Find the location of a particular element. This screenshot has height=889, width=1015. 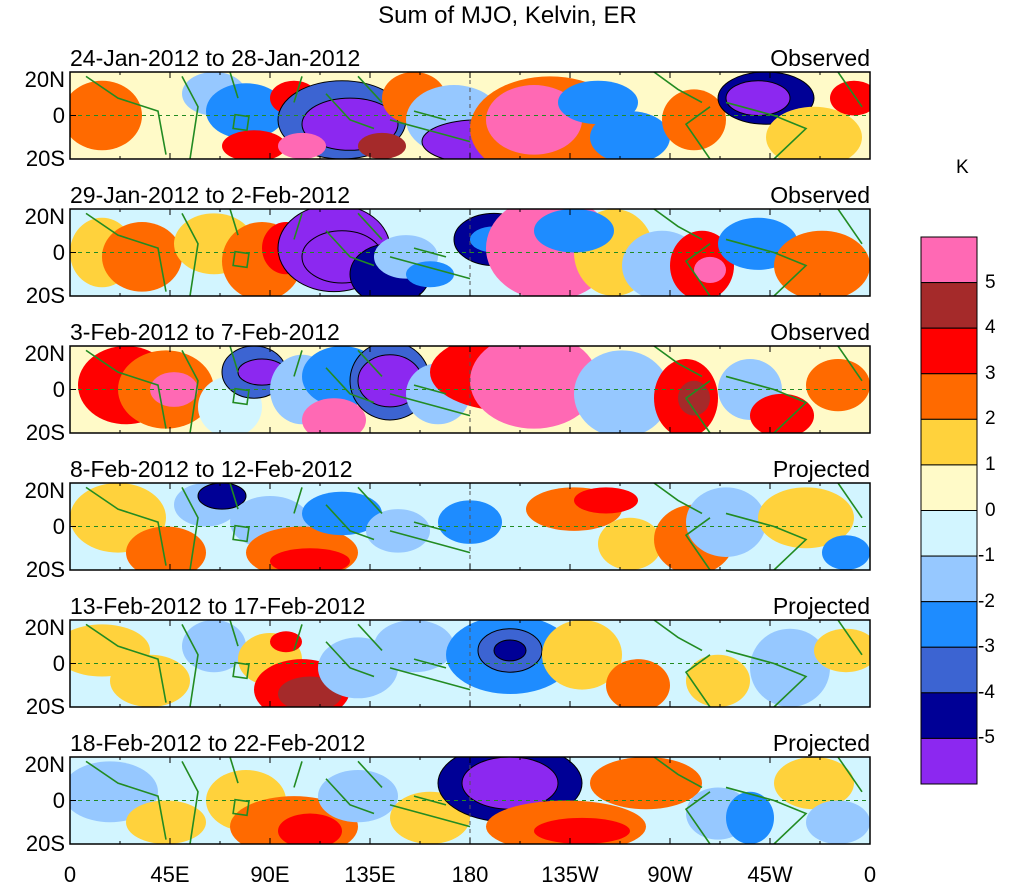

colorbar-label: 1 is located at coordinates (990, 464).